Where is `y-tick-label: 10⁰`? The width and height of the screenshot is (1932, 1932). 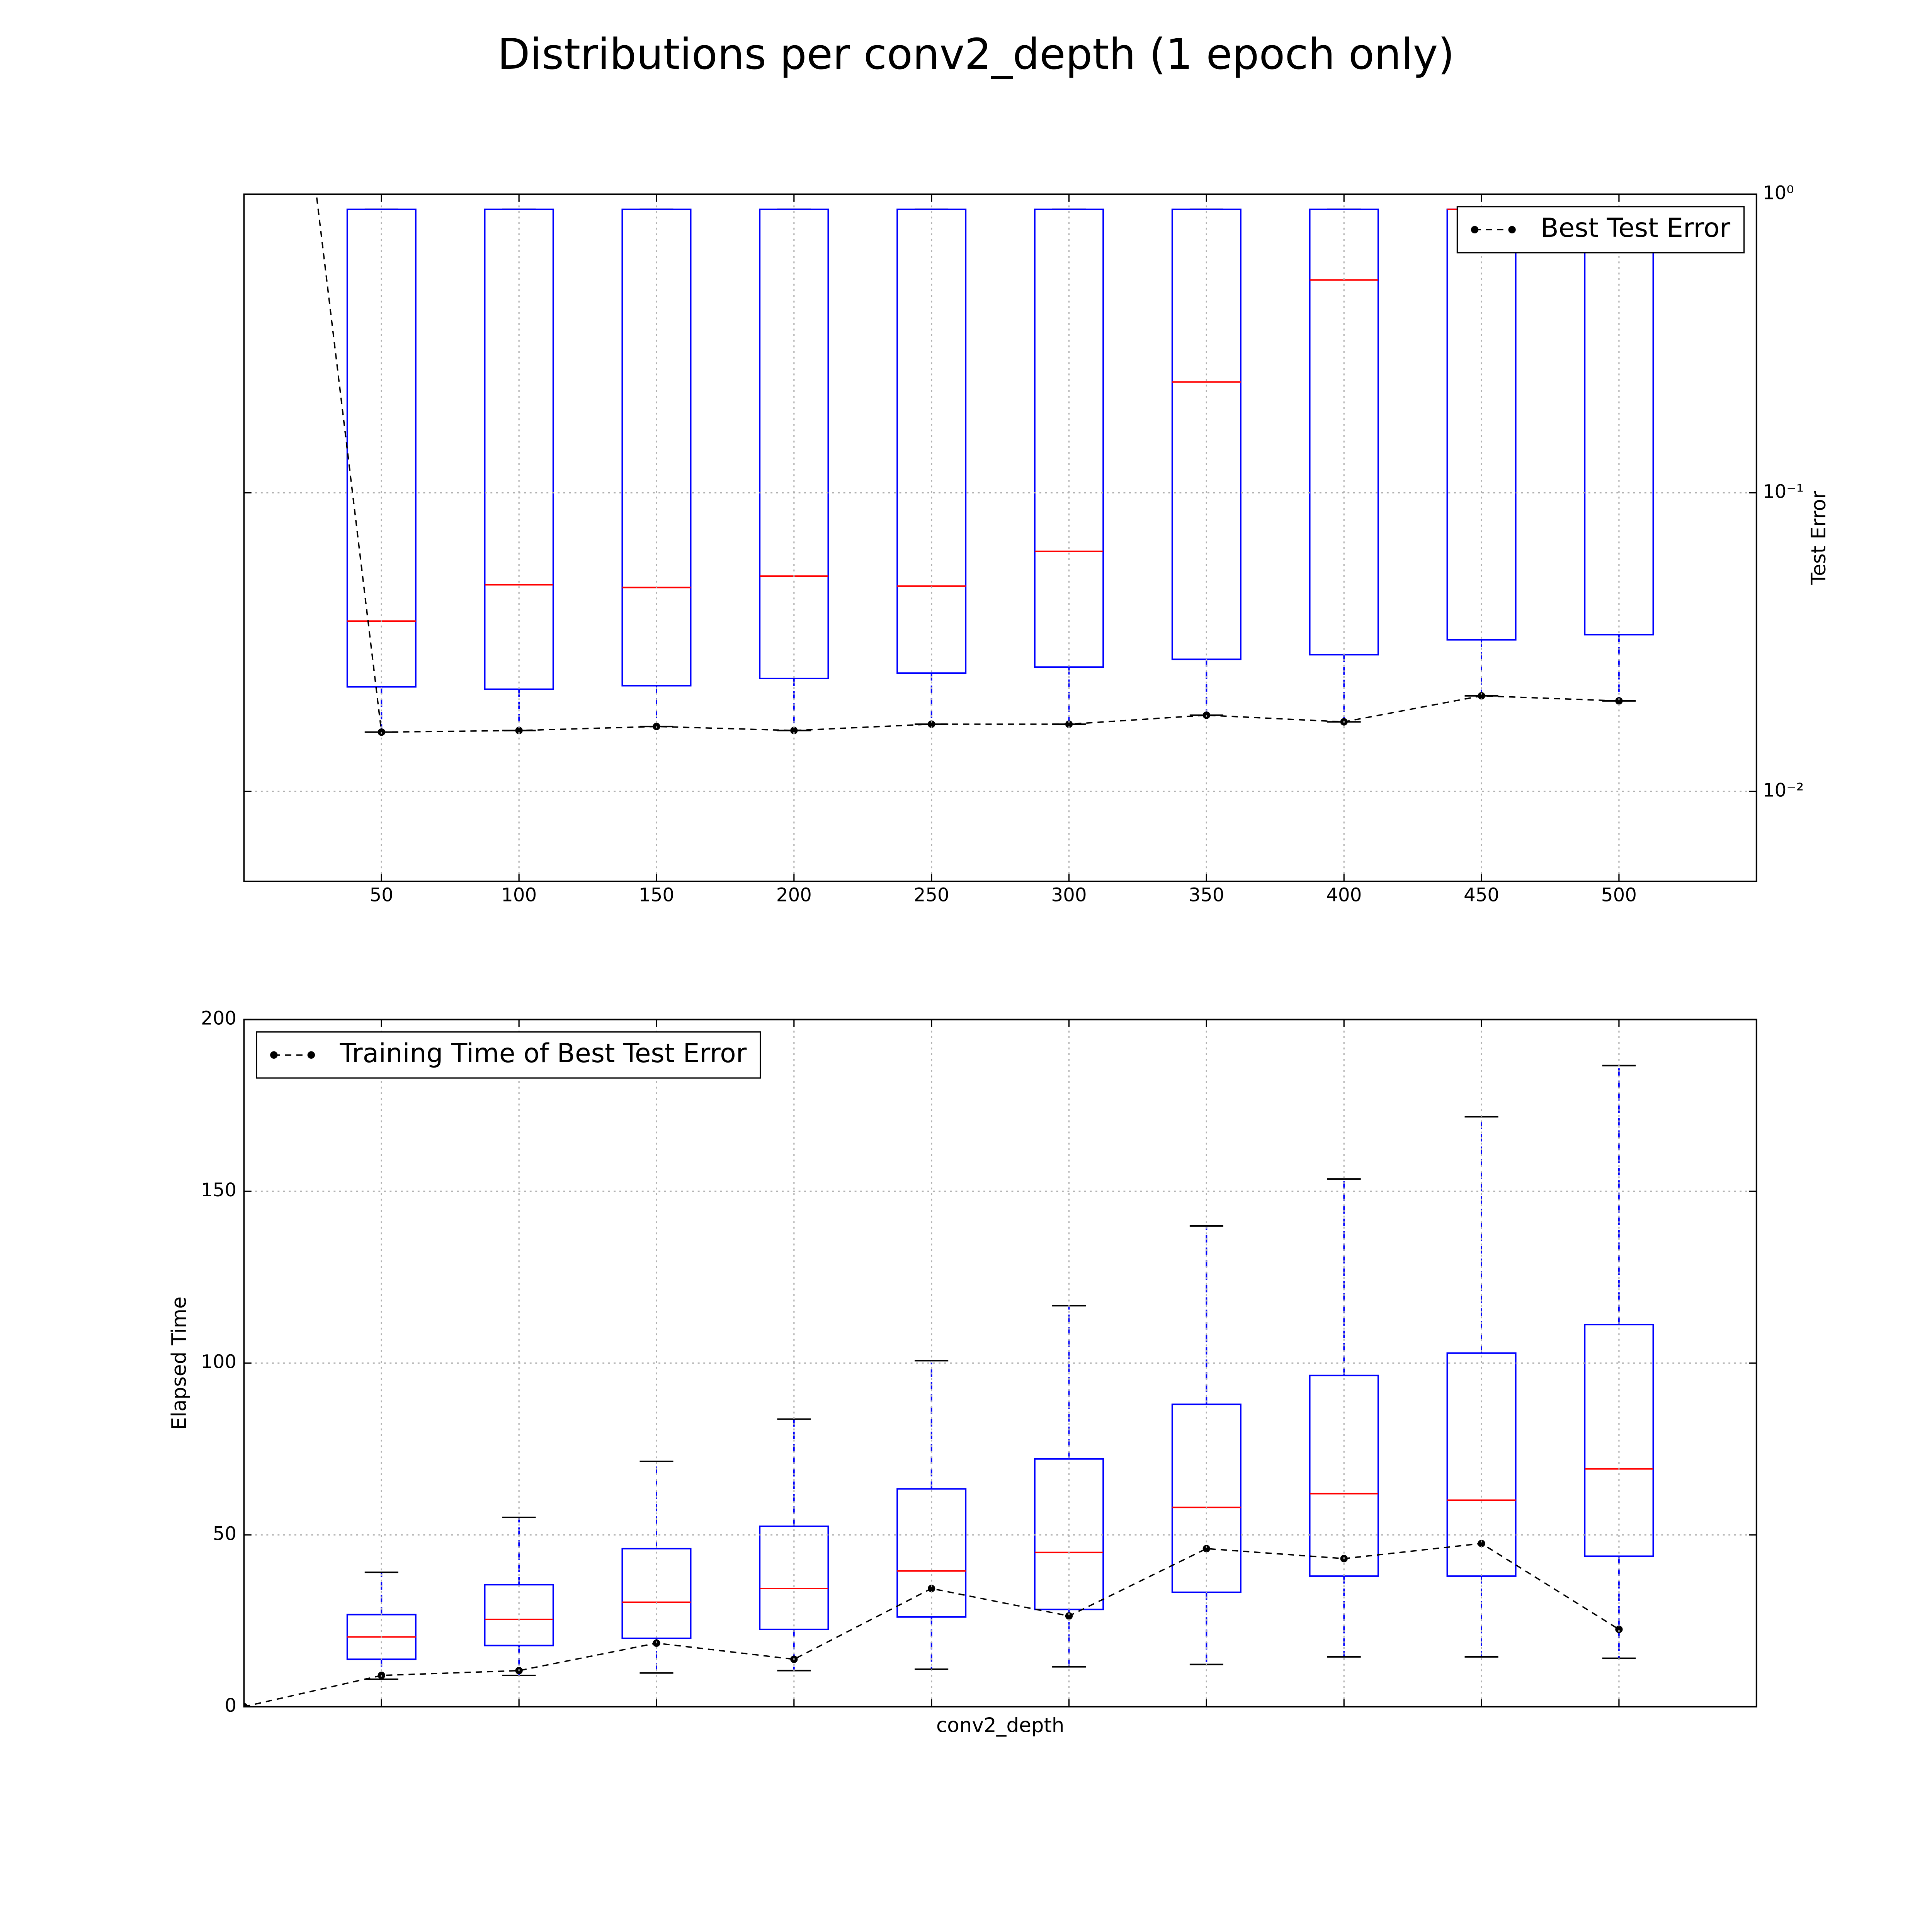 y-tick-label: 10⁰ is located at coordinates (1779, 193).